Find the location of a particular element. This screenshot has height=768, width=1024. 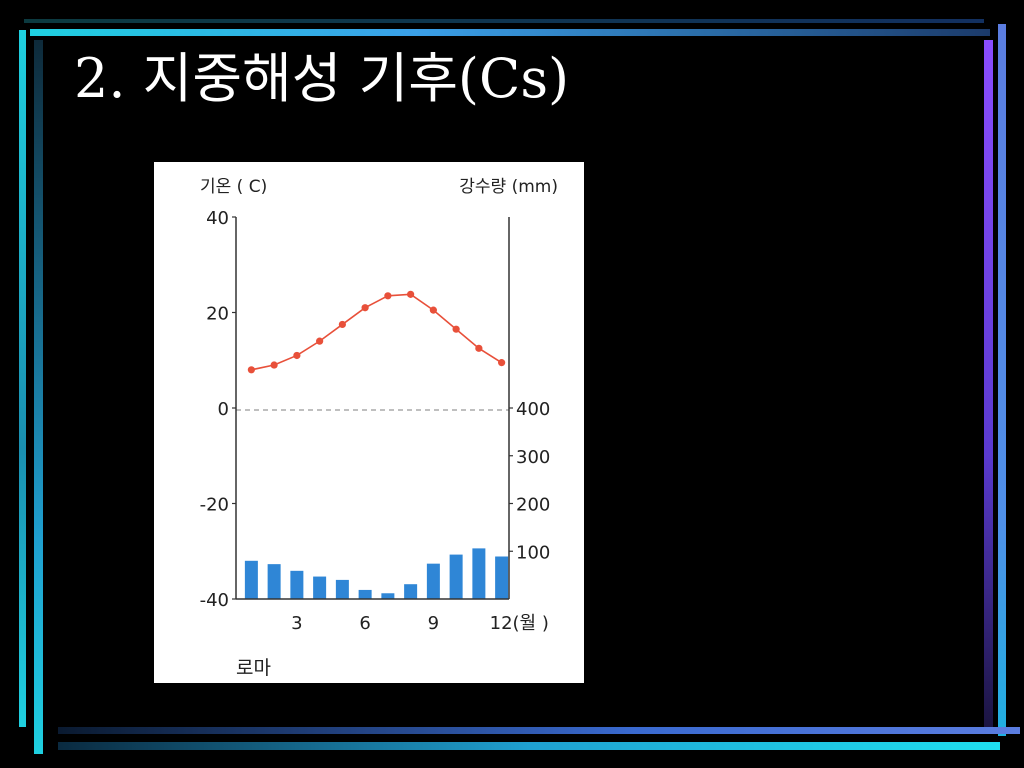

temperature-points is located at coordinates (376, 332).